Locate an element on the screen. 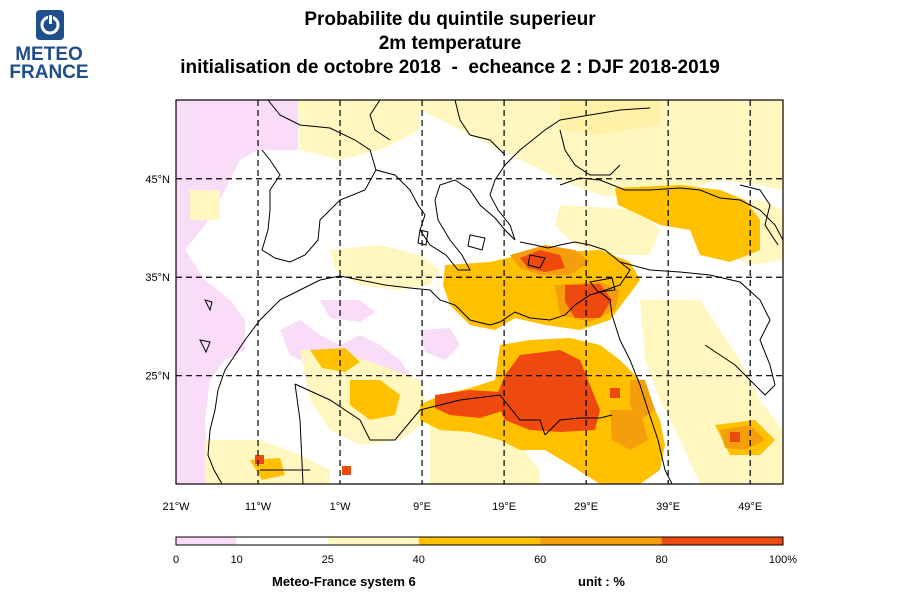 The width and height of the screenshot is (900, 605). lat-tick-label: 25°N is located at coordinates (157, 377).